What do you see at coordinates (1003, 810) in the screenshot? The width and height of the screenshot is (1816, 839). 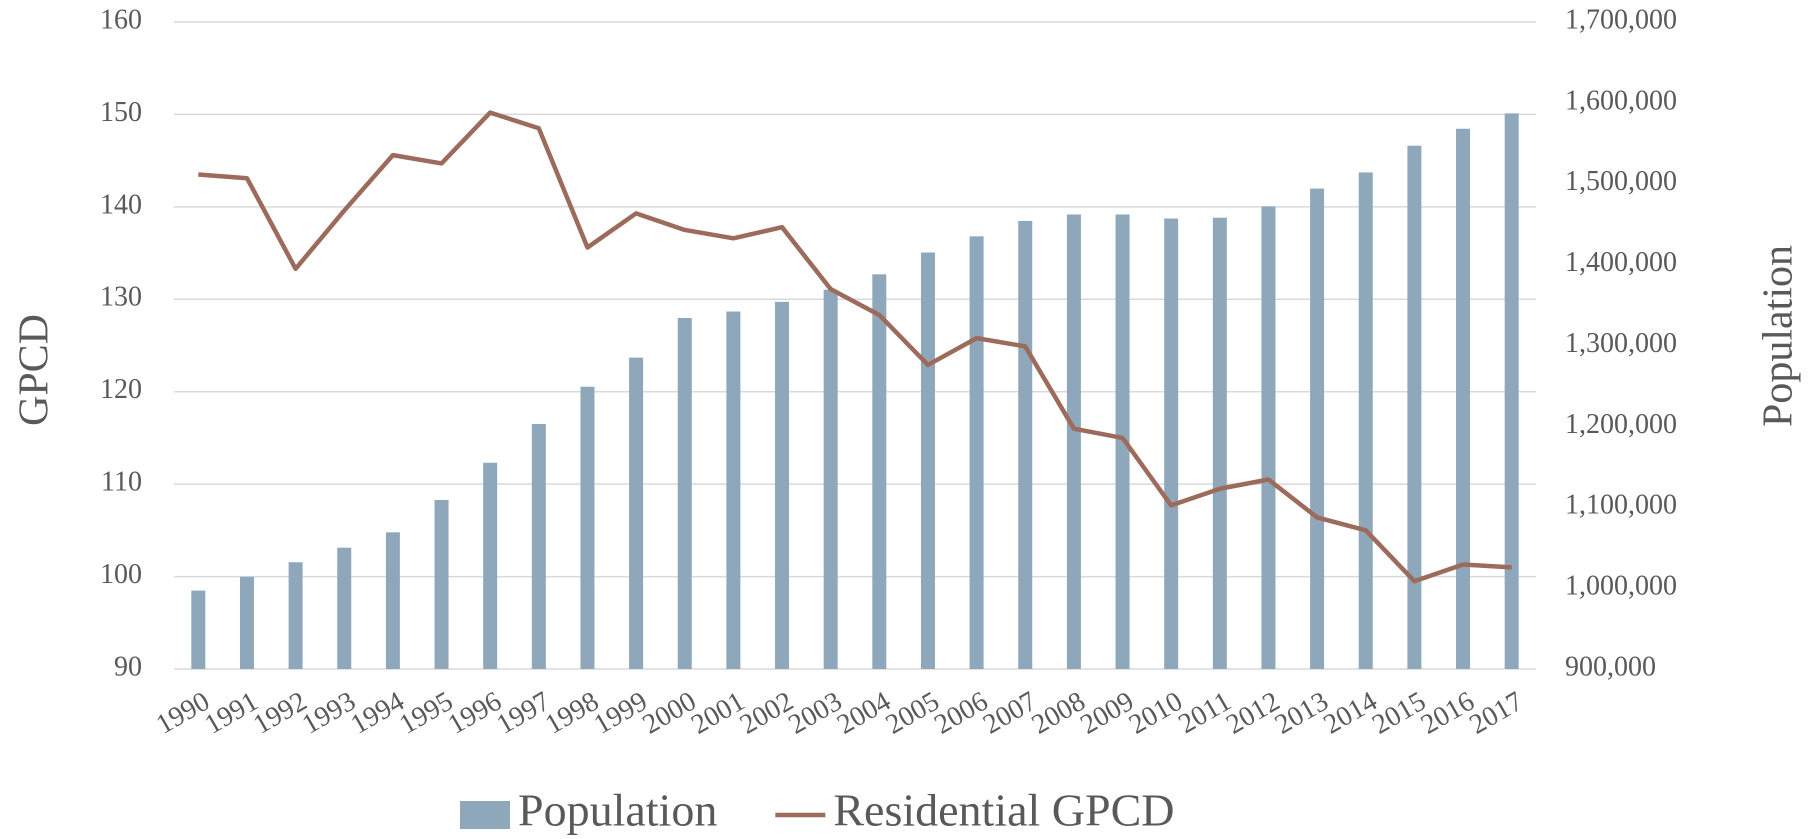 I see `legend-label: Residential GPCD` at bounding box center [1003, 810].